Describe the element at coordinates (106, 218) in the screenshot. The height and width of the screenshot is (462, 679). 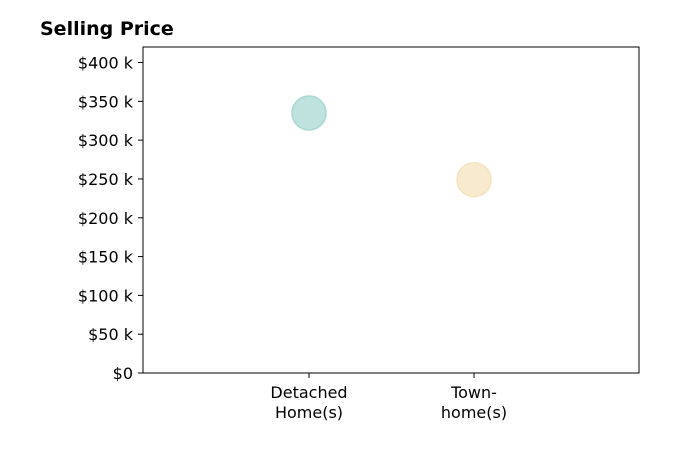
I see `y-tick-label: $200 k` at that location.